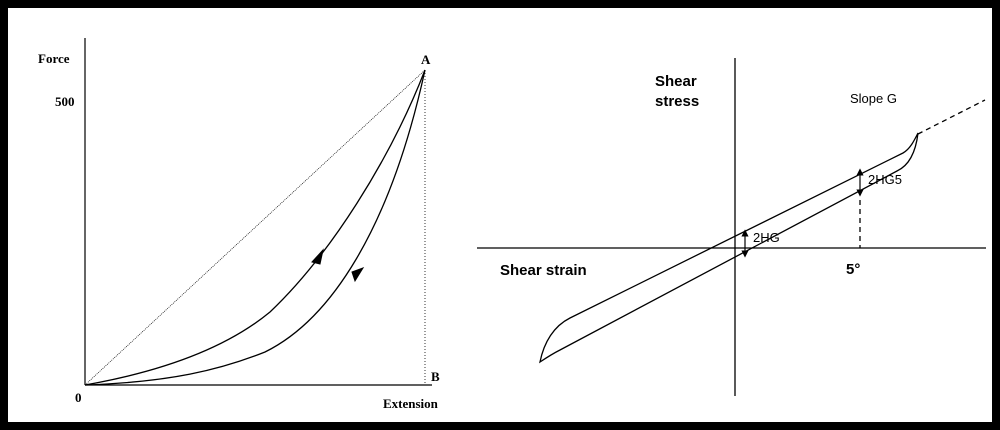  I want to click on slope-extension, so click(951, 117).